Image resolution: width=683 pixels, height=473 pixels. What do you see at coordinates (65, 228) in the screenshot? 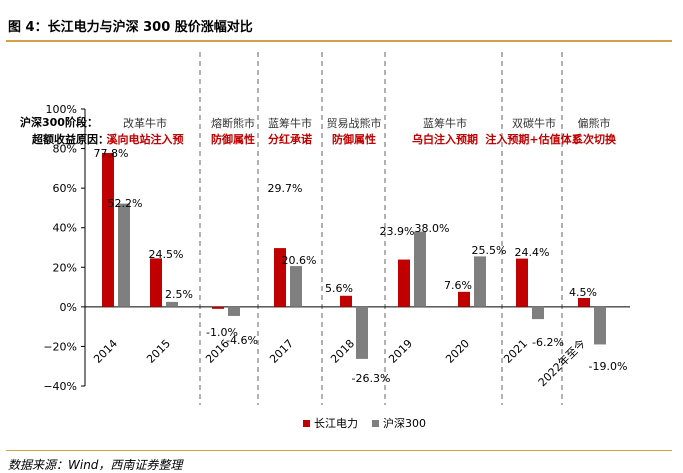
I see `y-tick-label: 40%` at bounding box center [65, 228].